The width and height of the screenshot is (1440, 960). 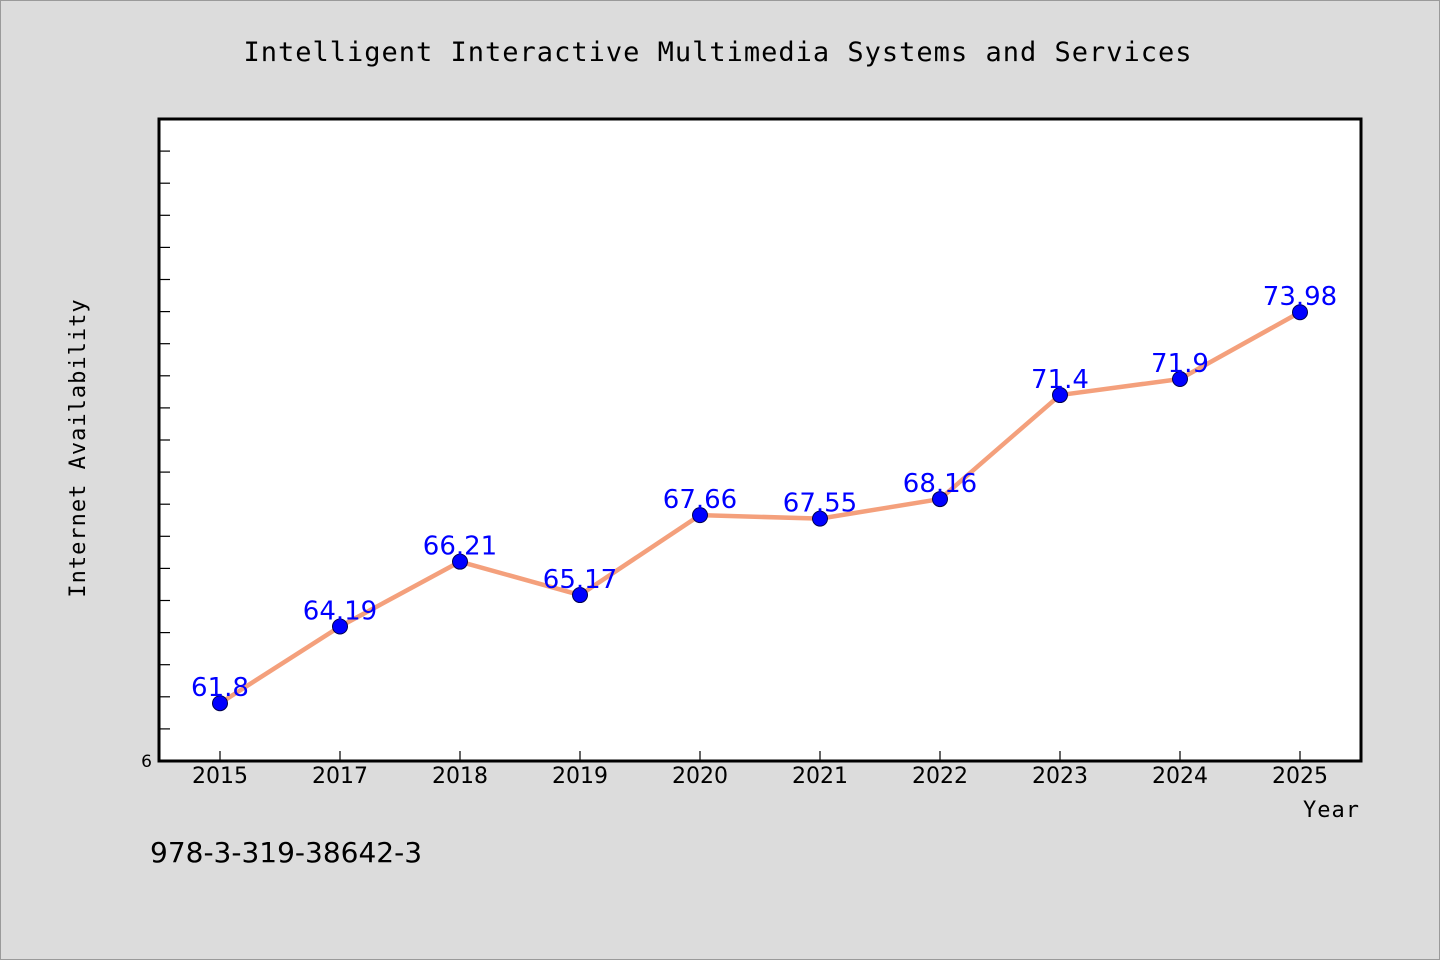 What do you see at coordinates (700, 500) in the screenshot?
I see `data-label: 67.66` at bounding box center [700, 500].